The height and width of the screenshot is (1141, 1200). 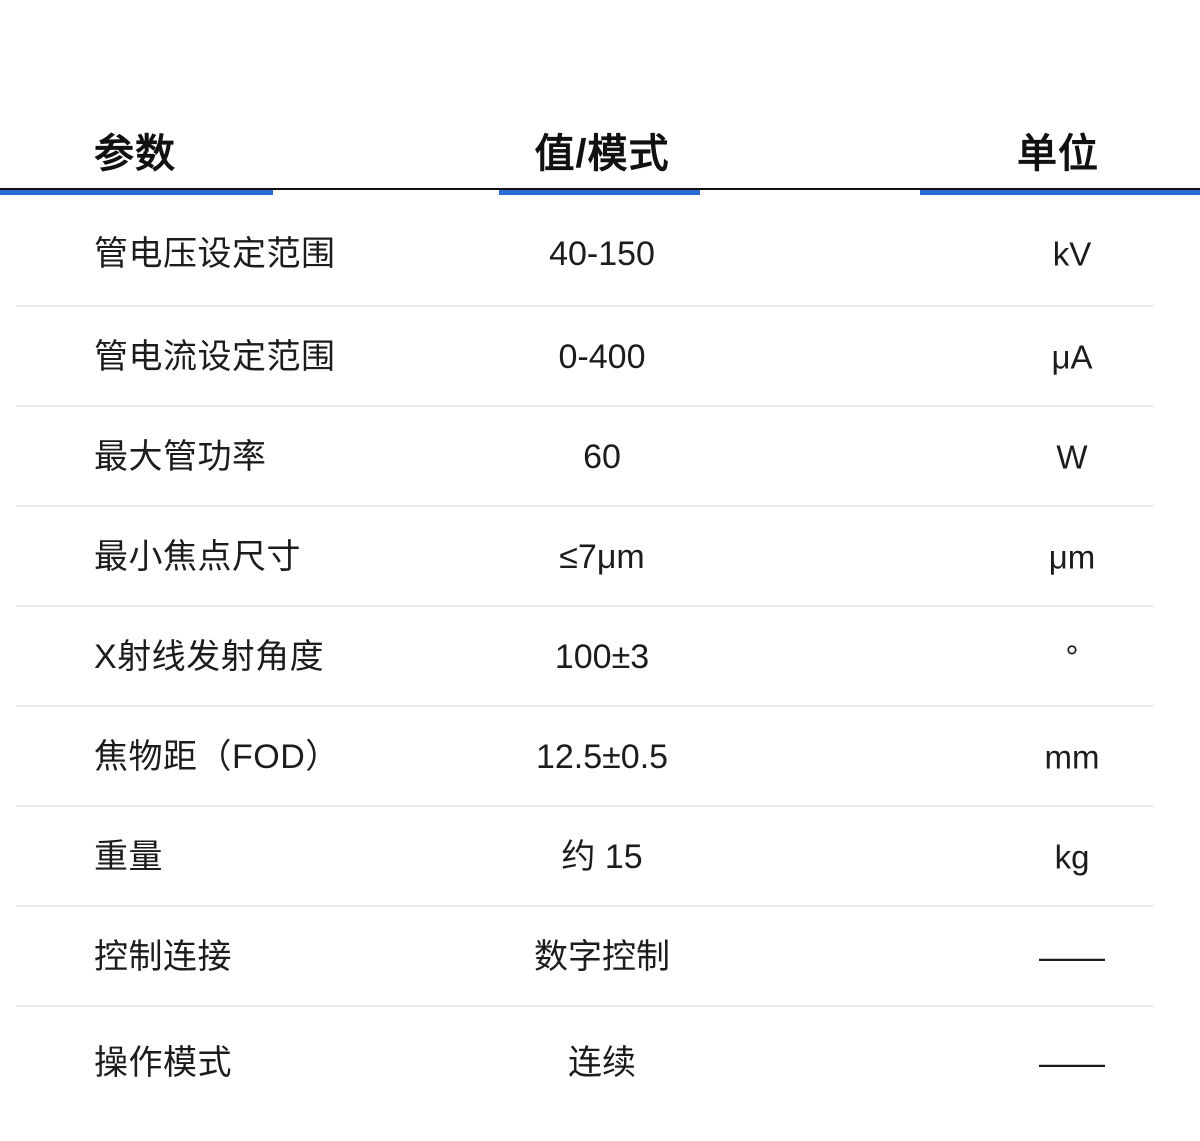 What do you see at coordinates (215, 253) in the screenshot?
I see `param-cell: 管电压设定范围` at bounding box center [215, 253].